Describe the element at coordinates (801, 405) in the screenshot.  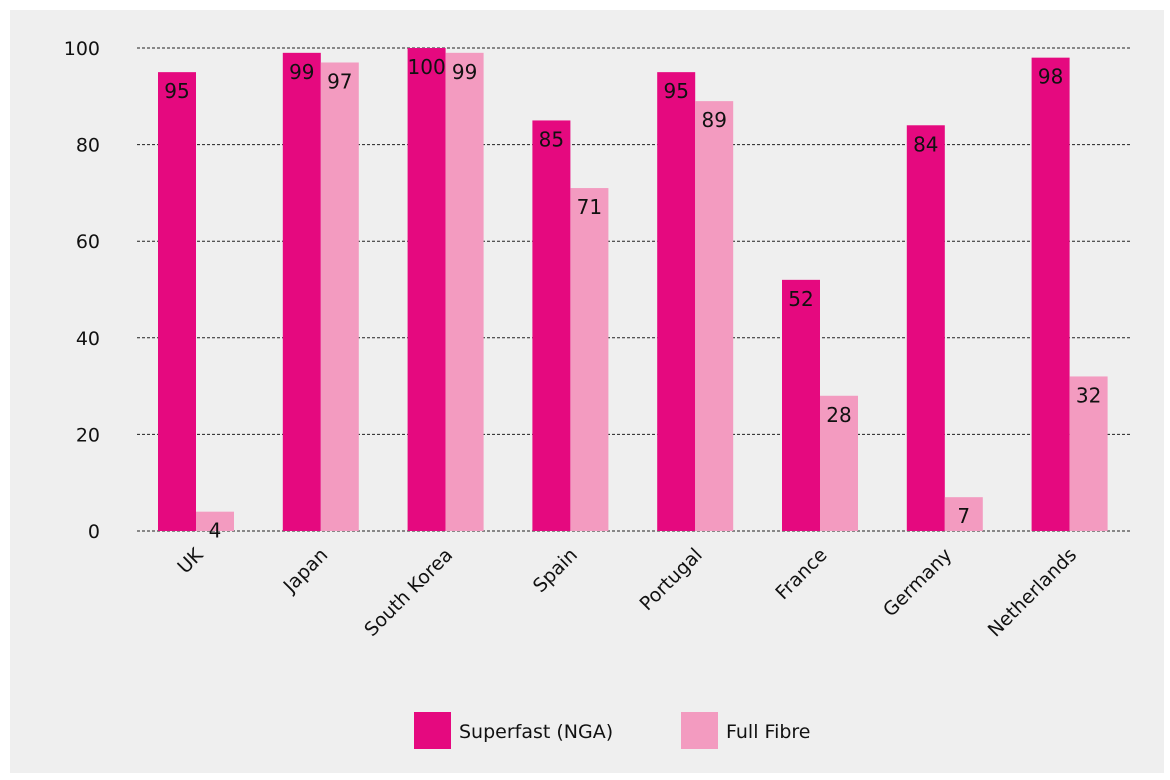
I see `bar-superfast-france` at that location.